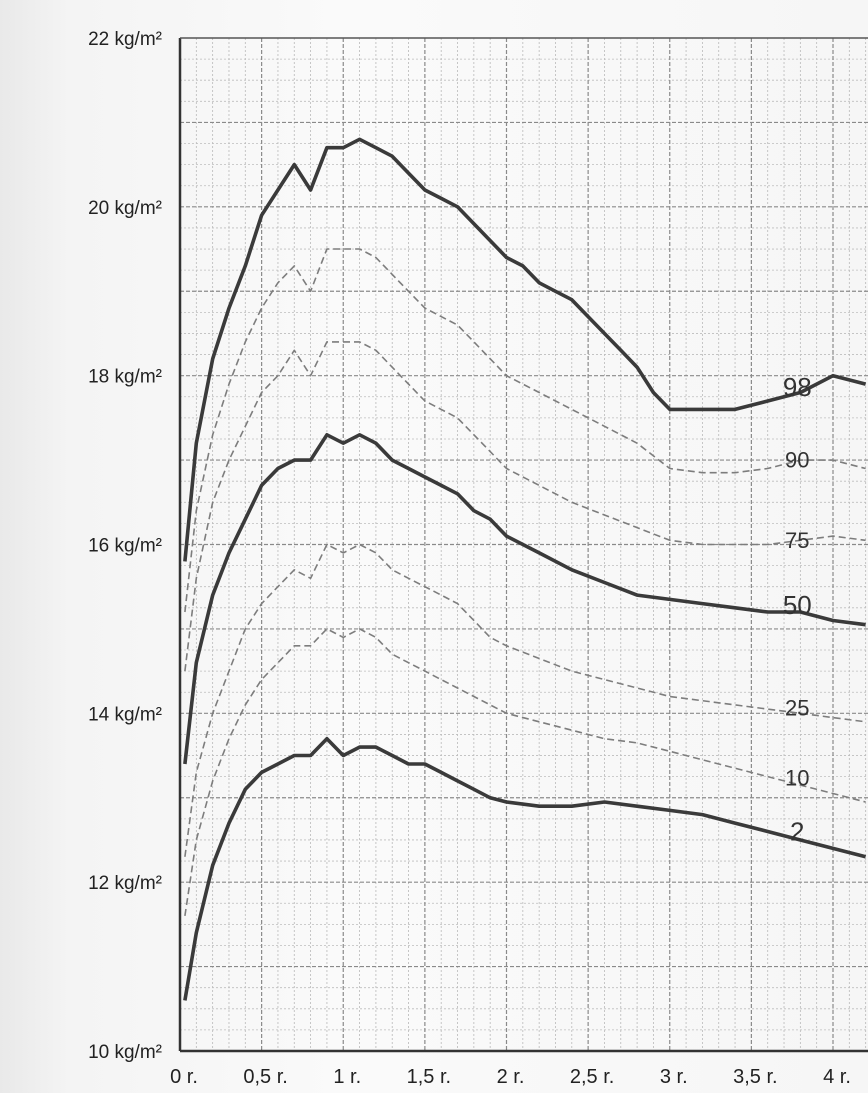  Describe the element at coordinates (797, 540) in the screenshot. I see `series-label-p75: 75` at that location.